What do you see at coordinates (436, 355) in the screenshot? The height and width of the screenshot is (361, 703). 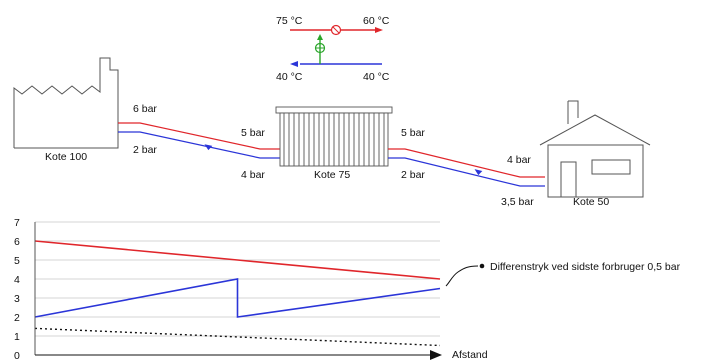 I see `x-axis-arrow` at bounding box center [436, 355].